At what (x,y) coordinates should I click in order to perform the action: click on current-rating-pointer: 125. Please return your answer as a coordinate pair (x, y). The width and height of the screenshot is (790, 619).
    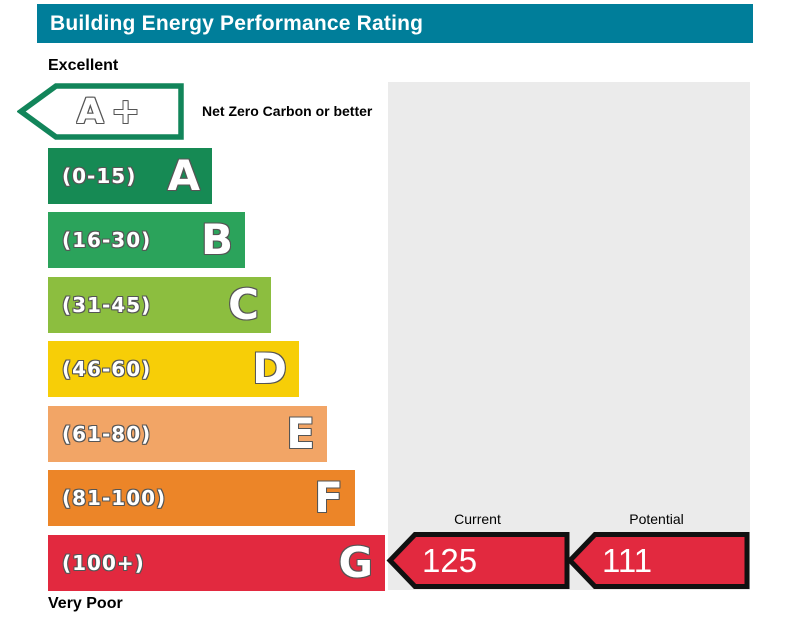
    Looking at the image, I should click on (478, 560).